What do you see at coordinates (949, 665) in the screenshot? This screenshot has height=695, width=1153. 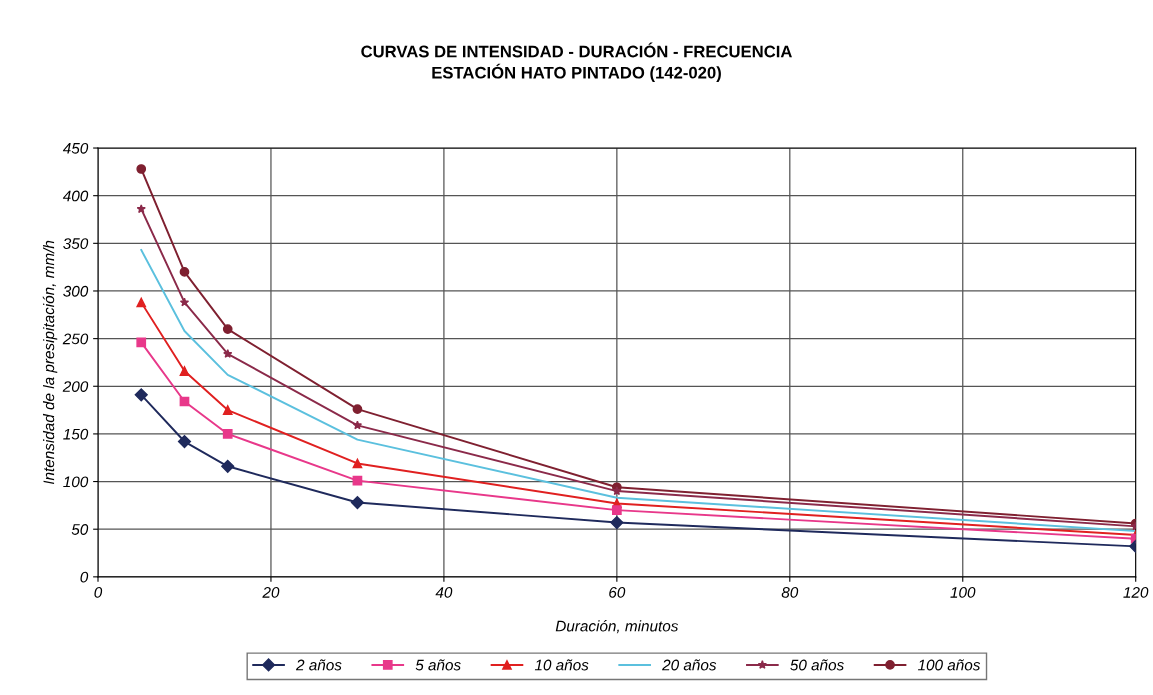 I see `legend-label: 100 años` at bounding box center [949, 665].